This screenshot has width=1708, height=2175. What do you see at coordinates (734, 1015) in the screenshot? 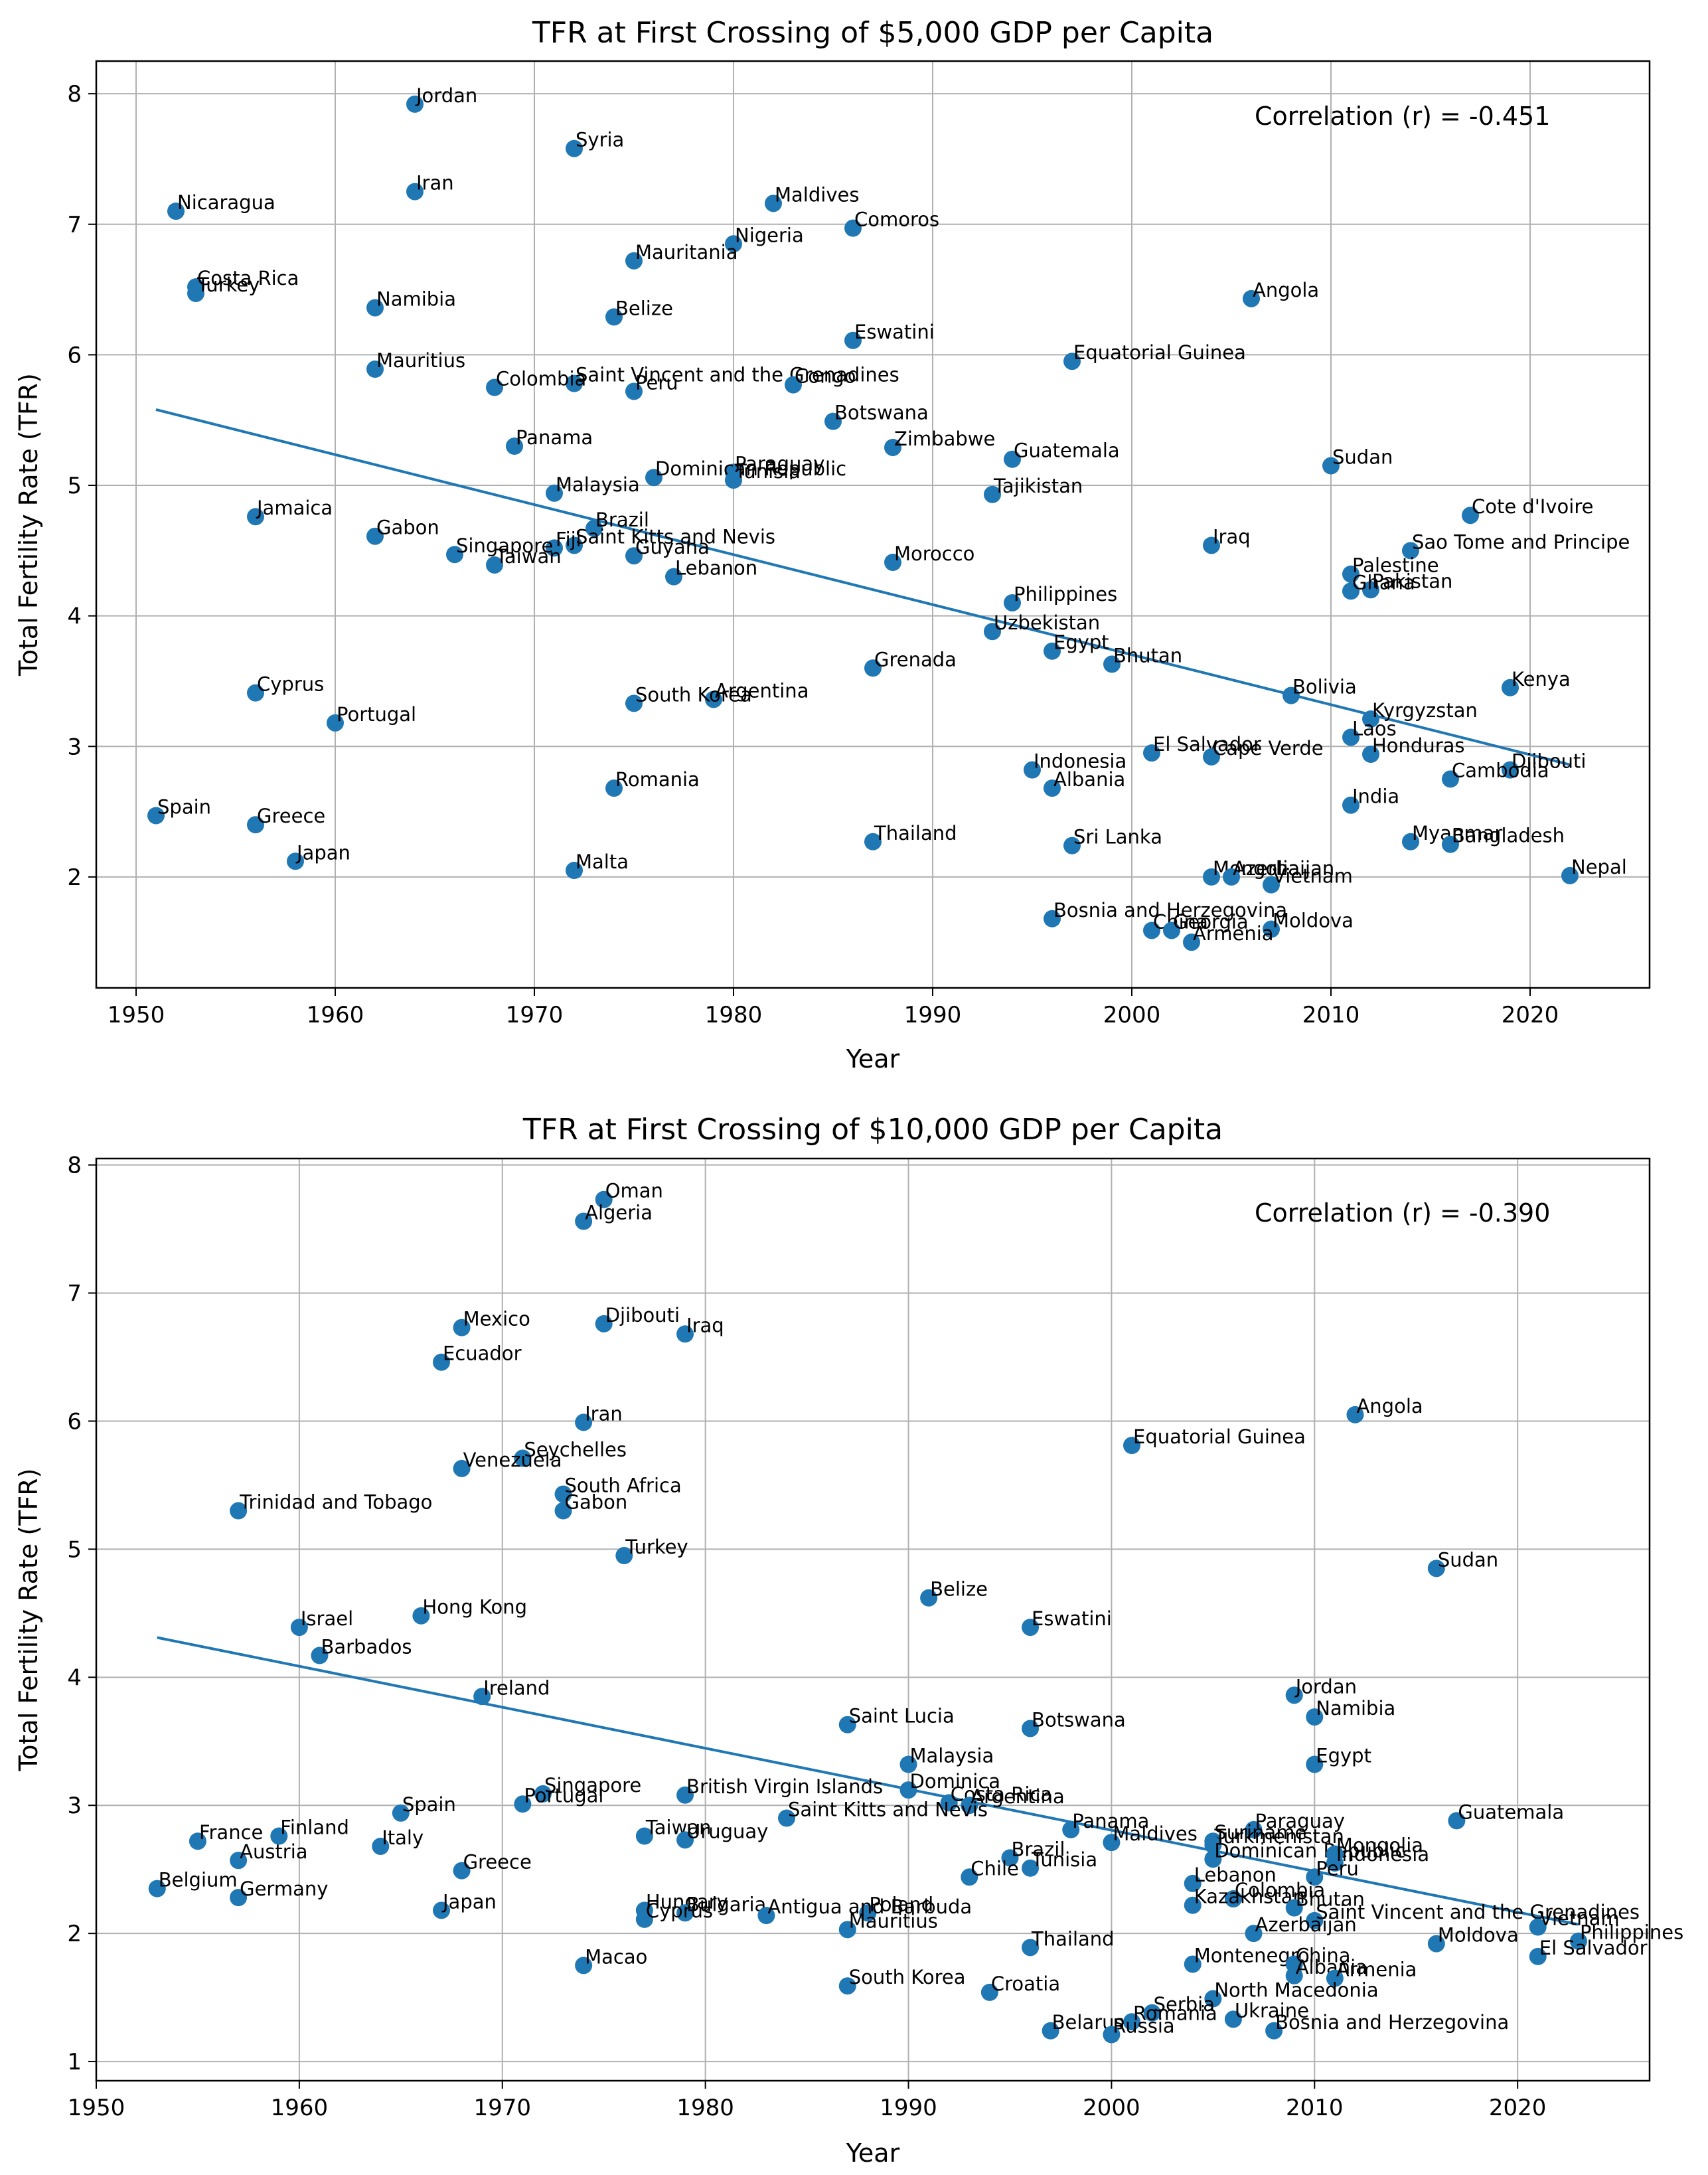
I see `x-tick-label: 1980` at bounding box center [734, 1015].